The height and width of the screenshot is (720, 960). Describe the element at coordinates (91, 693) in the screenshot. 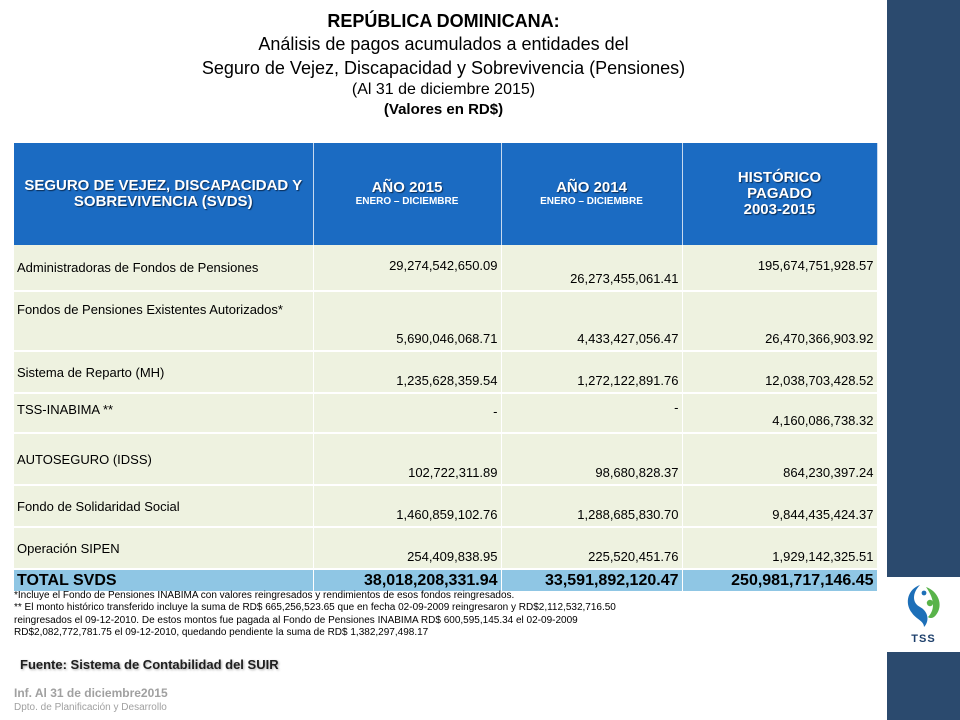

I see `report-date: Inf. Al 31 de diciembre2015` at that location.